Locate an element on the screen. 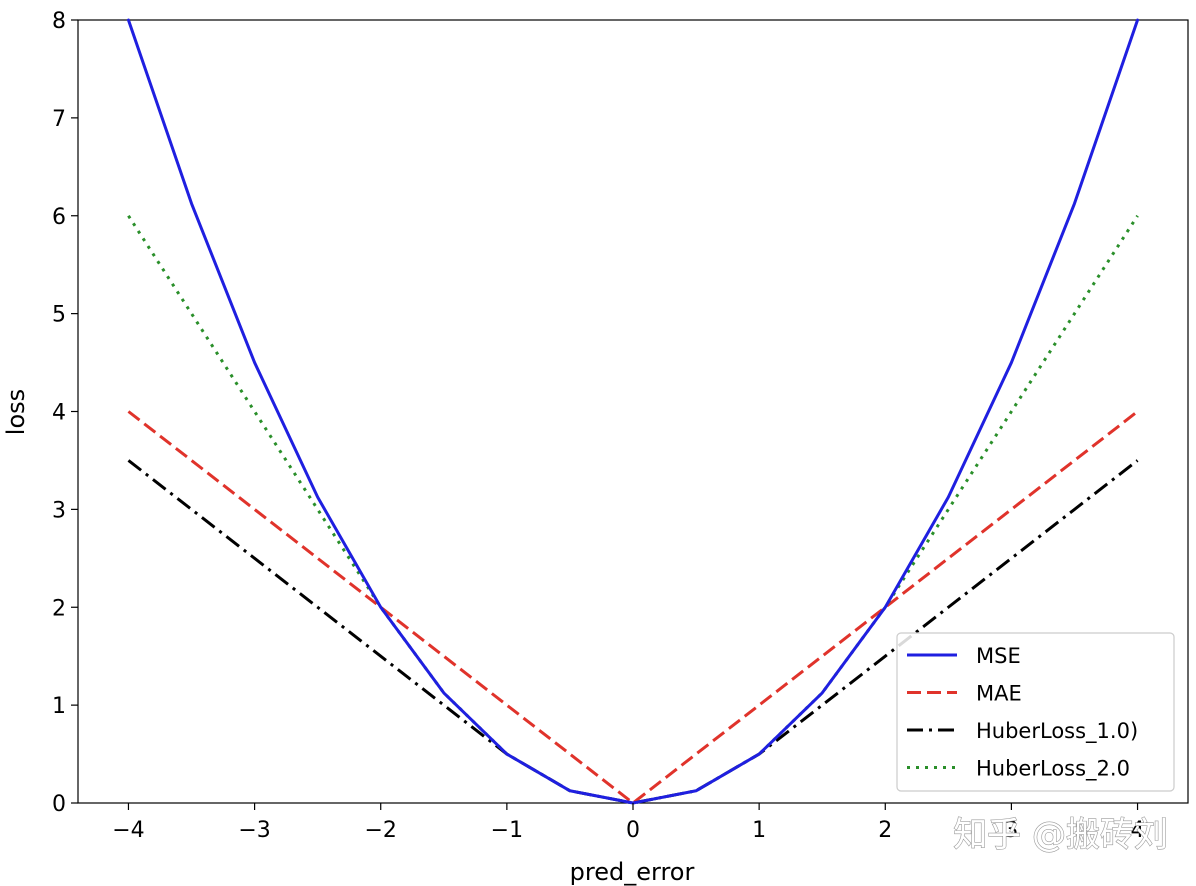 The image size is (1196, 886). x-tick-label: 1 is located at coordinates (759, 830).